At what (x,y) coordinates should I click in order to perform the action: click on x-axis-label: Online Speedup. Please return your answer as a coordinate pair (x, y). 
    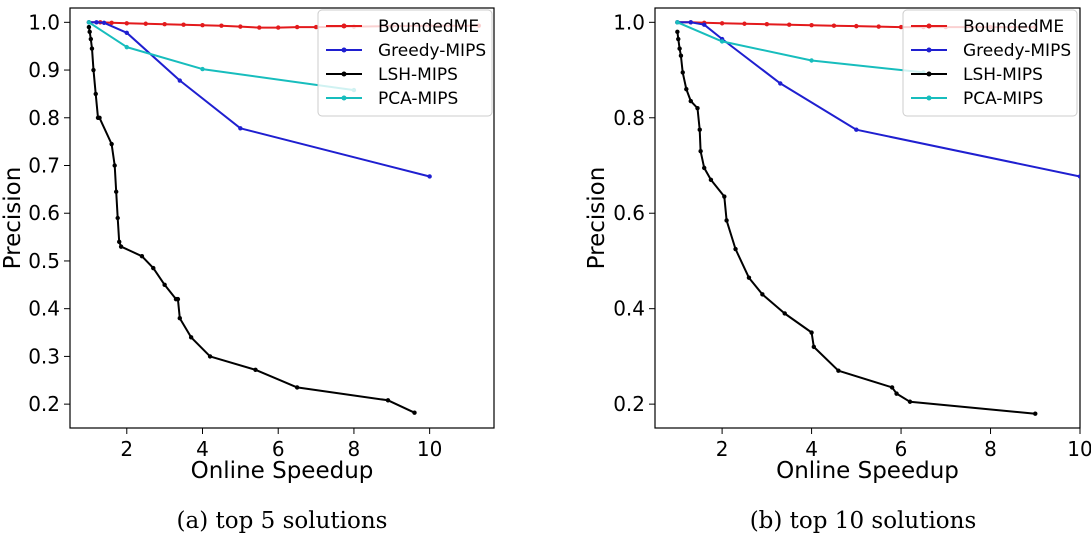
    Looking at the image, I should click on (867, 471).